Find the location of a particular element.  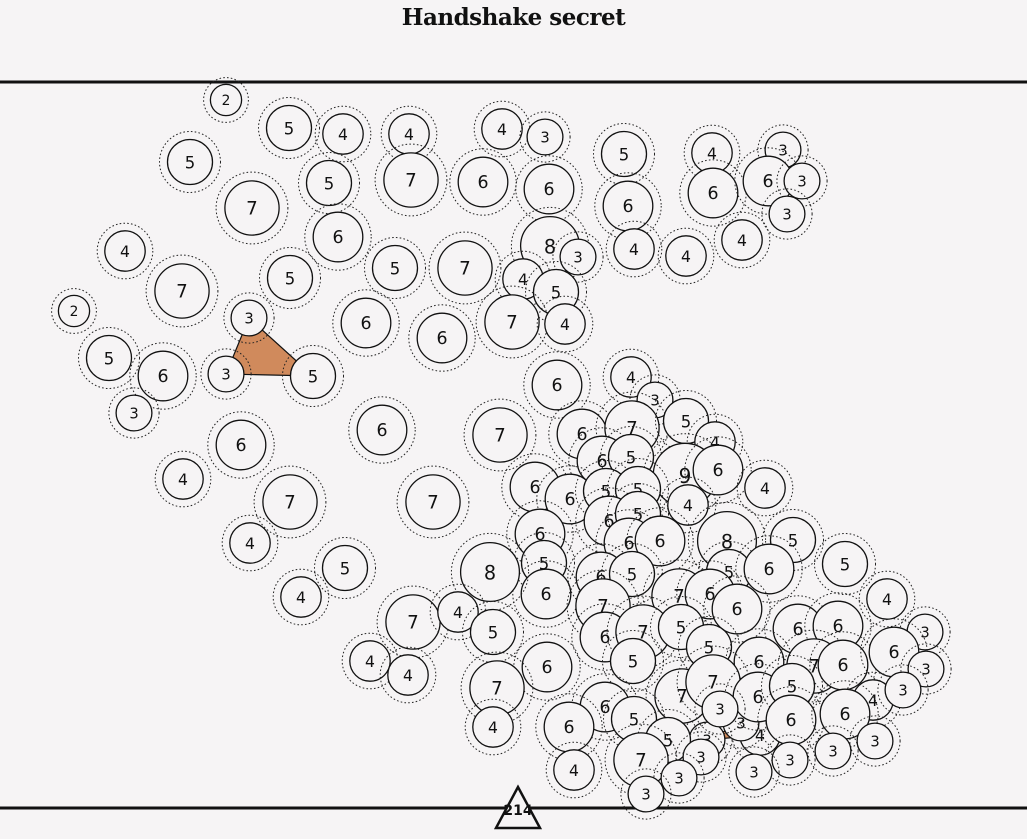

number-node: 2 is located at coordinates (74, 311).